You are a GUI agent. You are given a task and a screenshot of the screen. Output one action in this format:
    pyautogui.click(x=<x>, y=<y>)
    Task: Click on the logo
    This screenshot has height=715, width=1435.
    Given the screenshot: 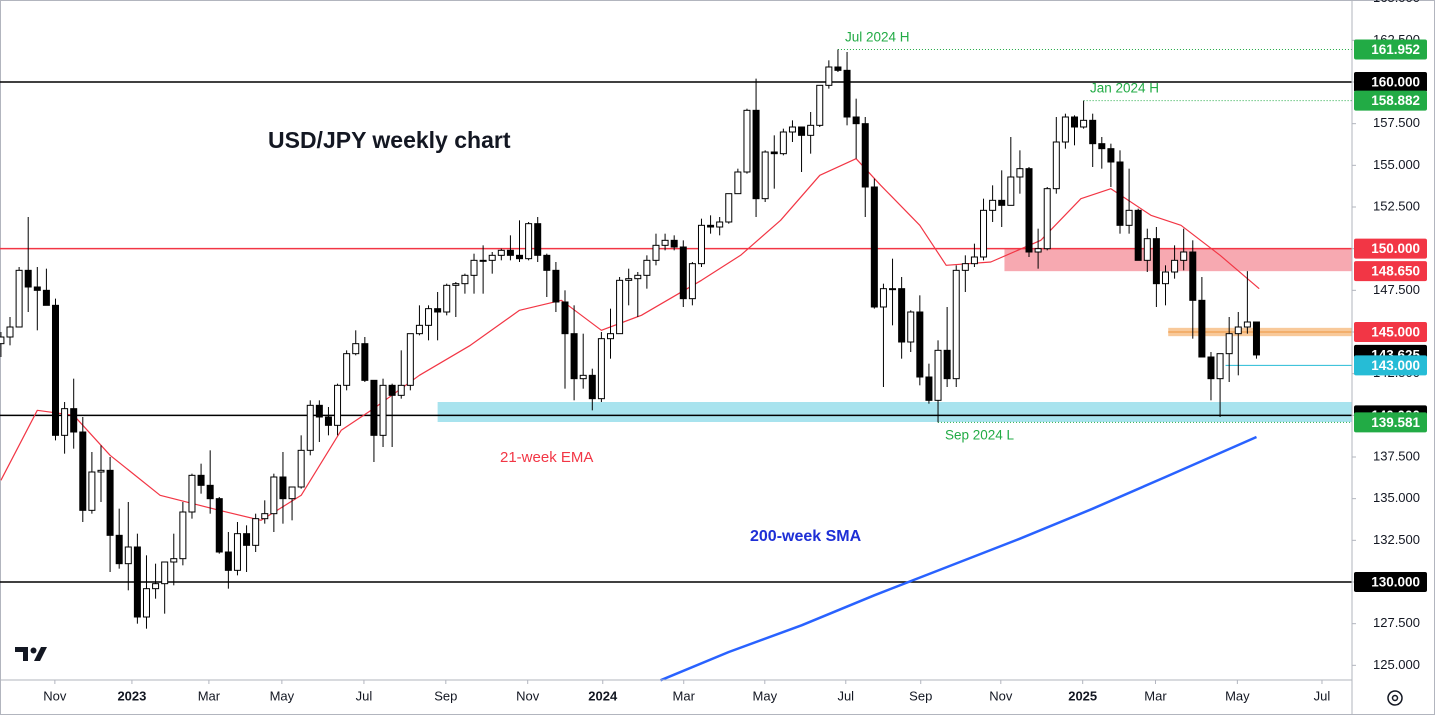 What is the action you would take?
    pyautogui.click(x=31, y=654)
    